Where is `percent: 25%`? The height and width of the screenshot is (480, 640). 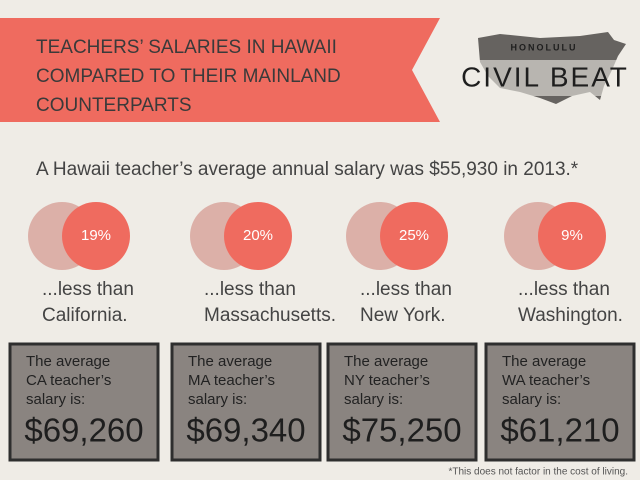 percent: 25% is located at coordinates (414, 235).